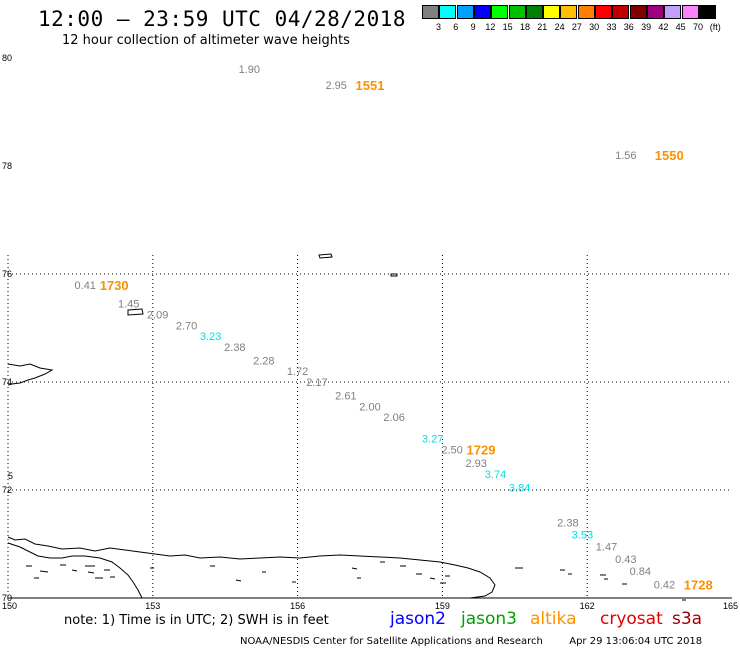 The height and width of the screenshot is (650, 740). I want to click on wave-height-value: 1.45, so click(128, 305).